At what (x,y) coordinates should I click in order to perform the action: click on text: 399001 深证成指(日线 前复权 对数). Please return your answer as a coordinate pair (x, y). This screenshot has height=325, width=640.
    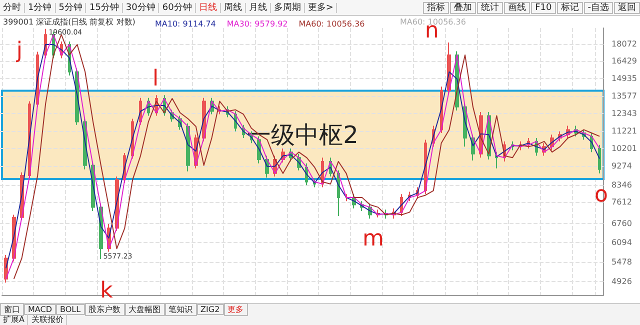
    Looking at the image, I should click on (69, 22).